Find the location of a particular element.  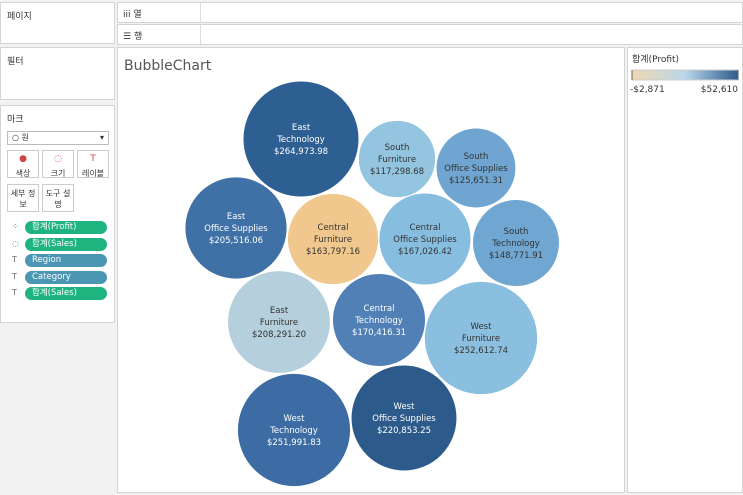

field-pill: 합계(Profit) is located at coordinates (66, 227).